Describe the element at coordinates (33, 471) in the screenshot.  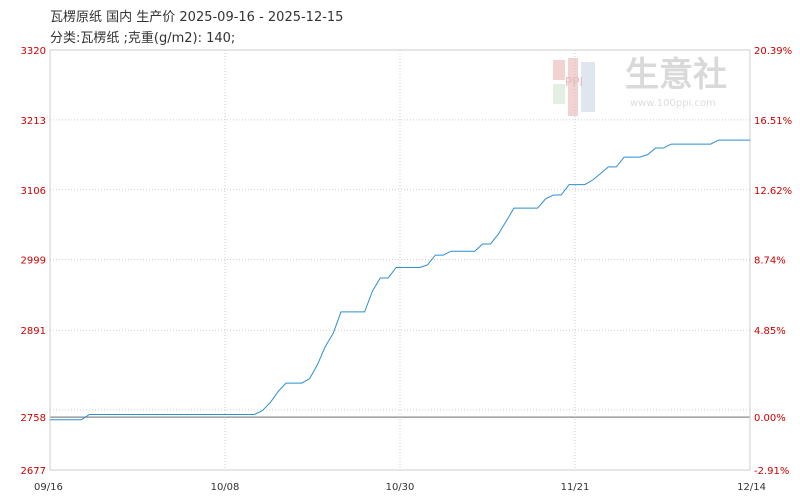
I see `y-left-tick-label: 2677` at that location.